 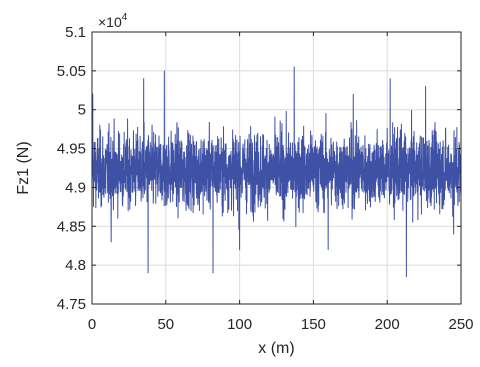 What do you see at coordinates (71, 168) in the screenshot?
I see `y-tick-labels: 4.75 4.8 4.85 4.9 4.95 5 5.05 5.1` at bounding box center [71, 168].